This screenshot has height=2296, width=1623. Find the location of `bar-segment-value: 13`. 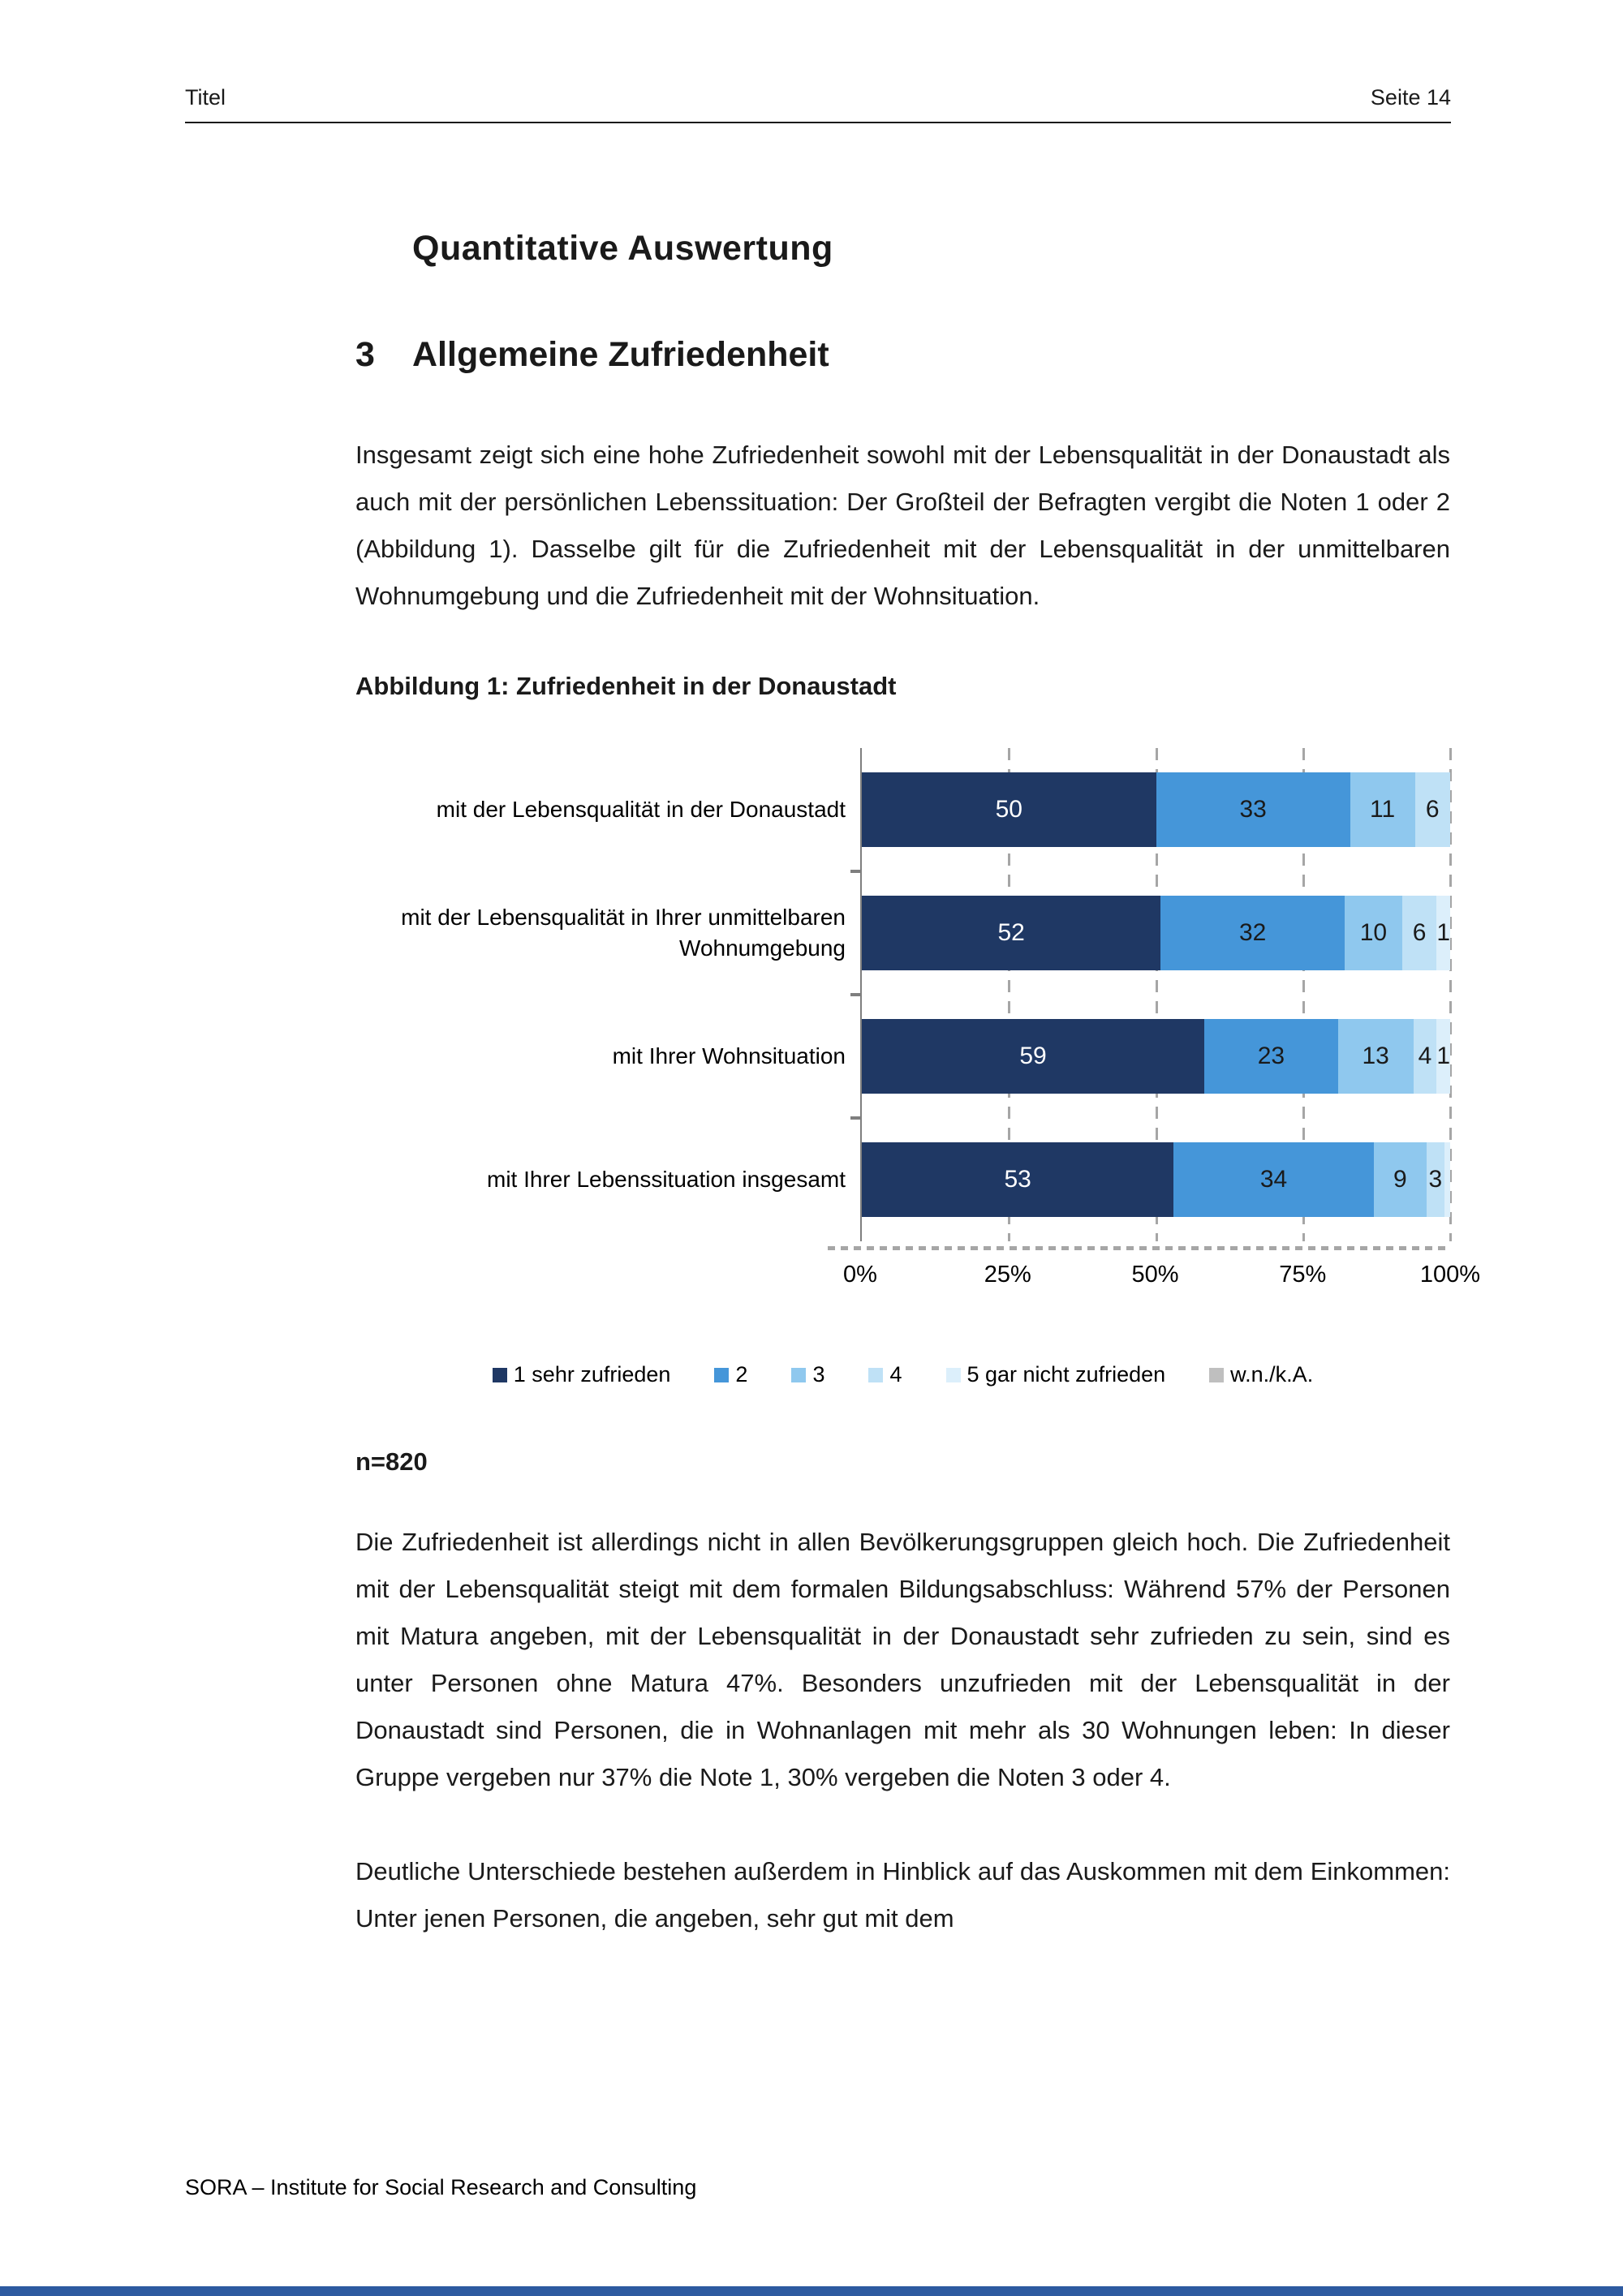

bar-segment-value: 13 is located at coordinates (1375, 1056).